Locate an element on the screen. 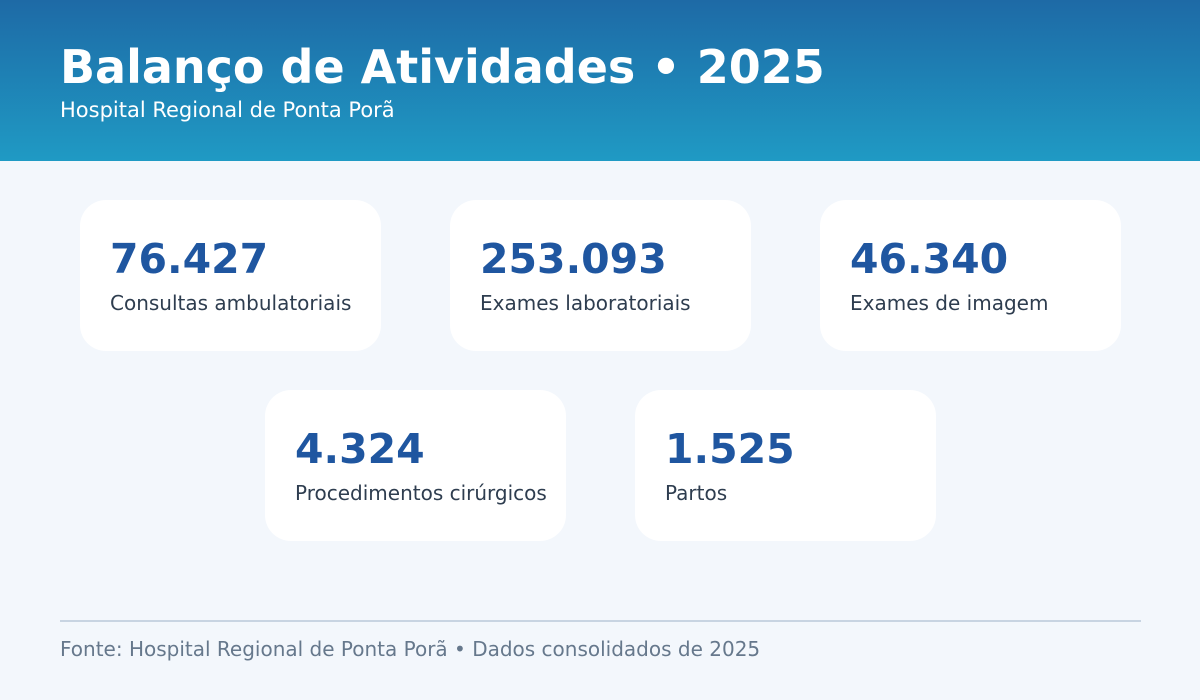 This screenshot has height=700, width=1200. stat-label: Consultas ambulatoriais is located at coordinates (231, 303).